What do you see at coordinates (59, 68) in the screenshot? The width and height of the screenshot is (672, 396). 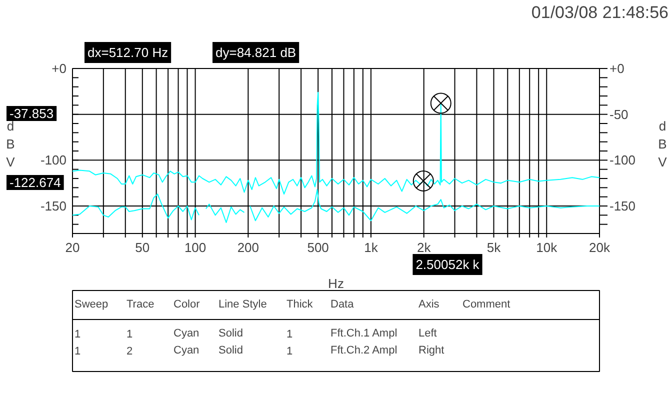 I see `y-tick-label: +0` at bounding box center [59, 68].